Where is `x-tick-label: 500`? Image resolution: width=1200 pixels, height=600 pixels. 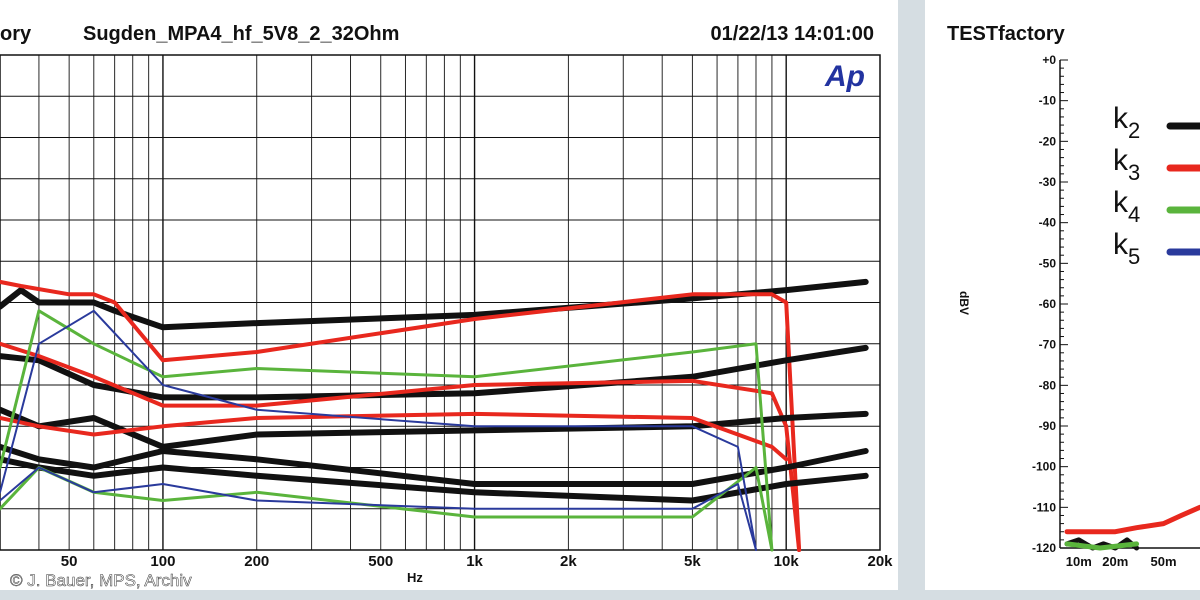
x-tick-label: 500 is located at coordinates (380, 561).